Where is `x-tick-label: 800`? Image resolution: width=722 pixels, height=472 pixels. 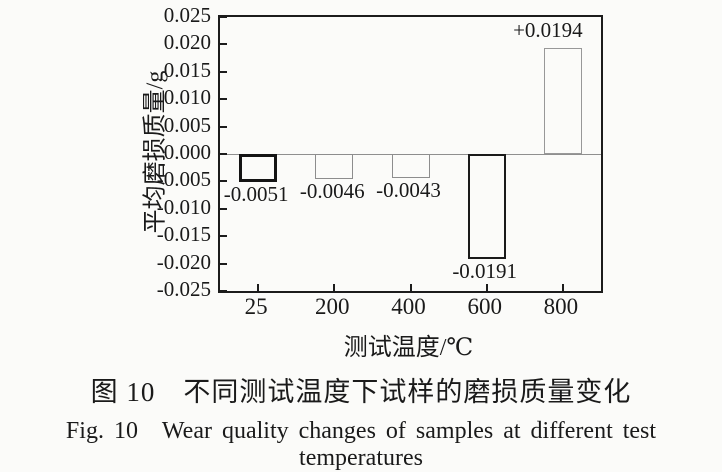
x-tick-label: 800 is located at coordinates (561, 306).